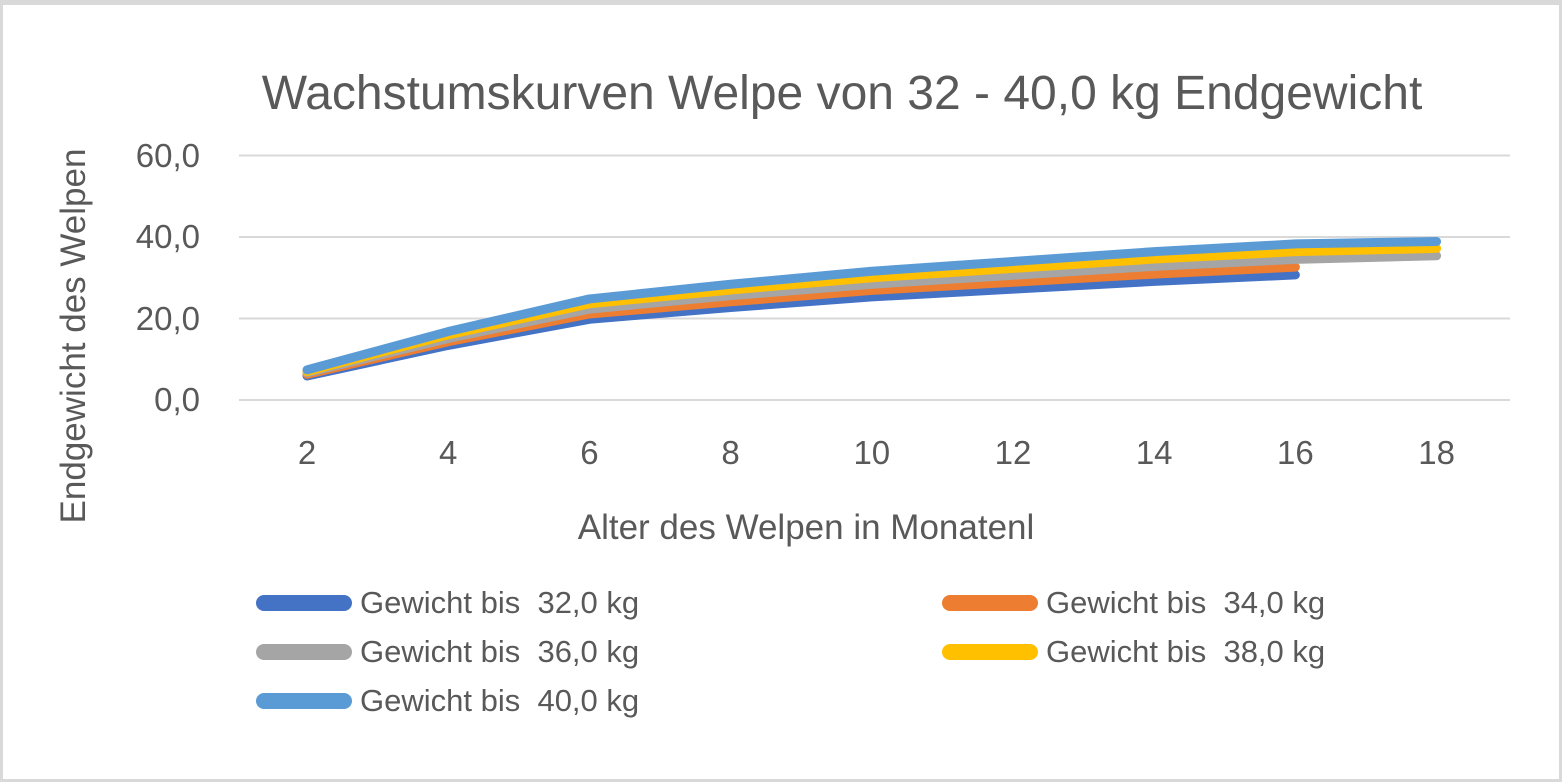  What do you see at coordinates (872, 452) in the screenshot?
I see `x-tick-label: 10` at bounding box center [872, 452].